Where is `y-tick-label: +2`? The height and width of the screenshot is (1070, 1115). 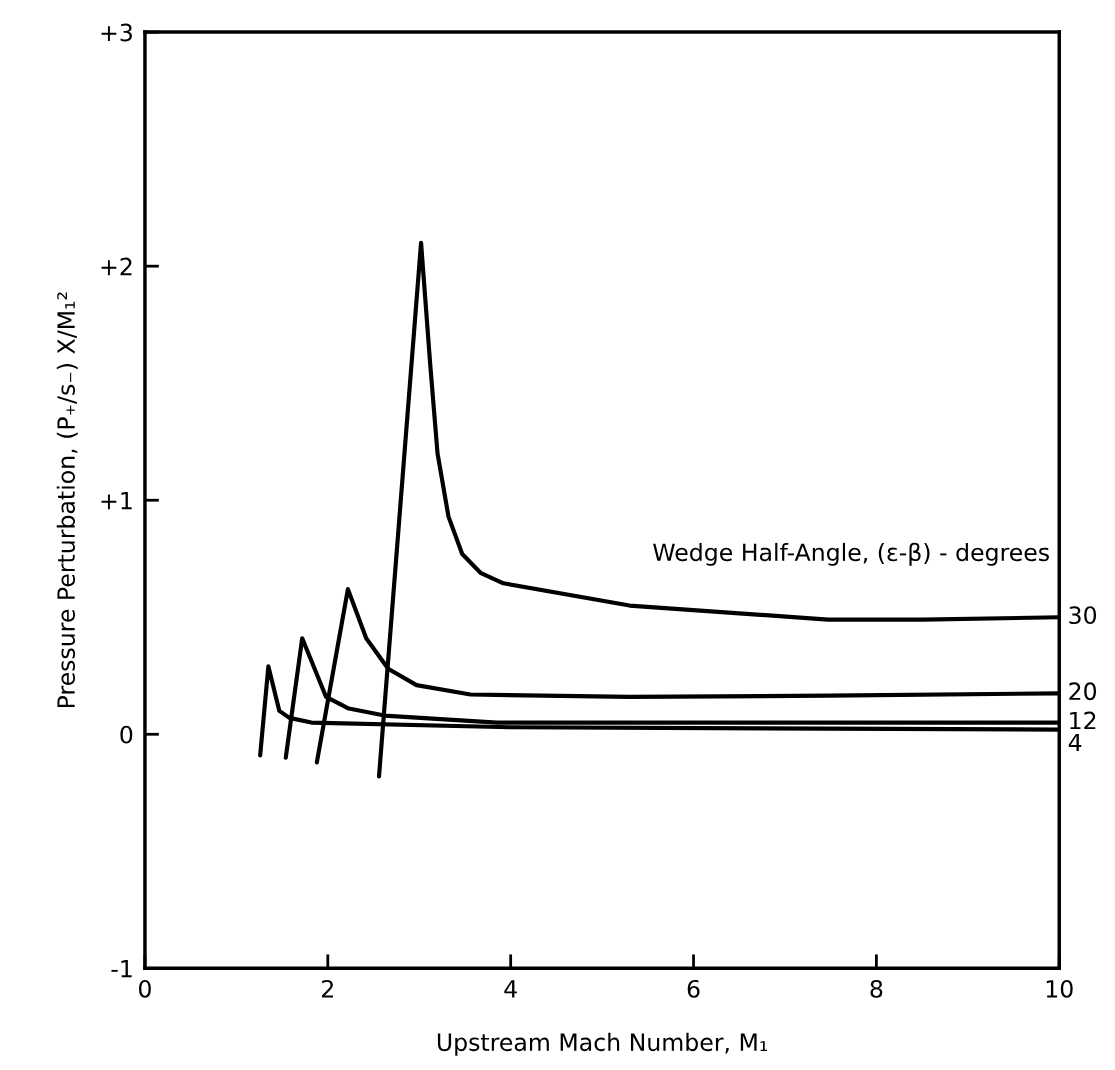 y-tick-label: +2 is located at coordinates (116, 266).